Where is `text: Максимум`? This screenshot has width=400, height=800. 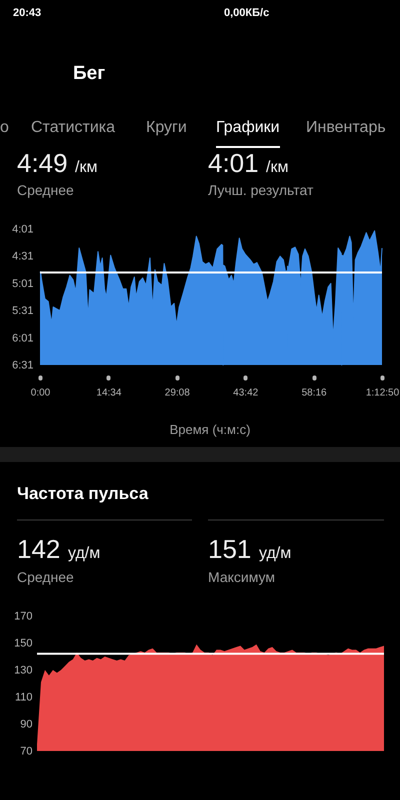
text: Максимум is located at coordinates (241, 577).